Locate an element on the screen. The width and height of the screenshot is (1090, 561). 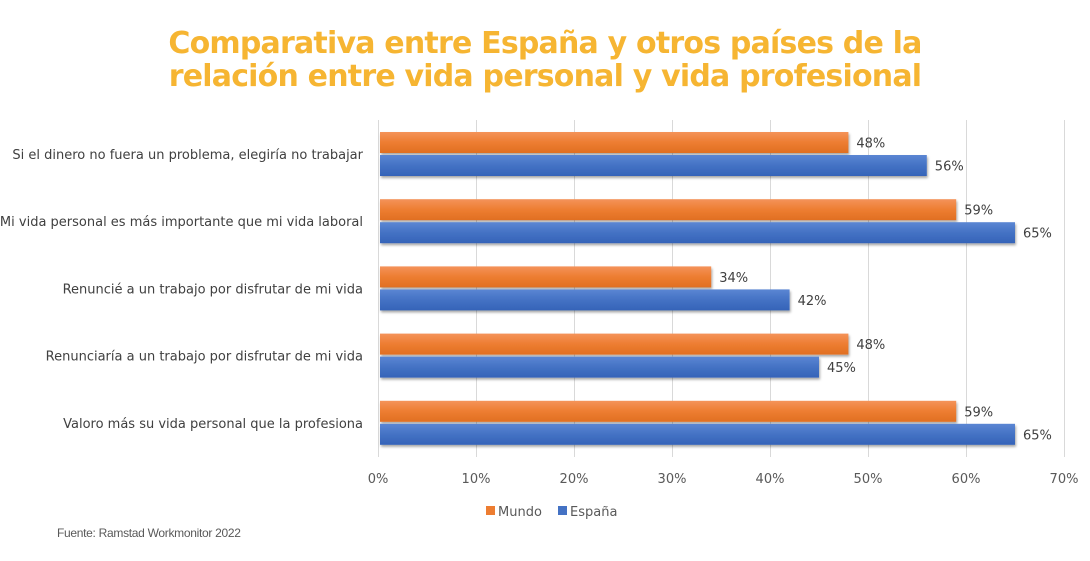
source-note: Fuente: Ramstad Workmonitor 2022 is located at coordinates (149, 533).